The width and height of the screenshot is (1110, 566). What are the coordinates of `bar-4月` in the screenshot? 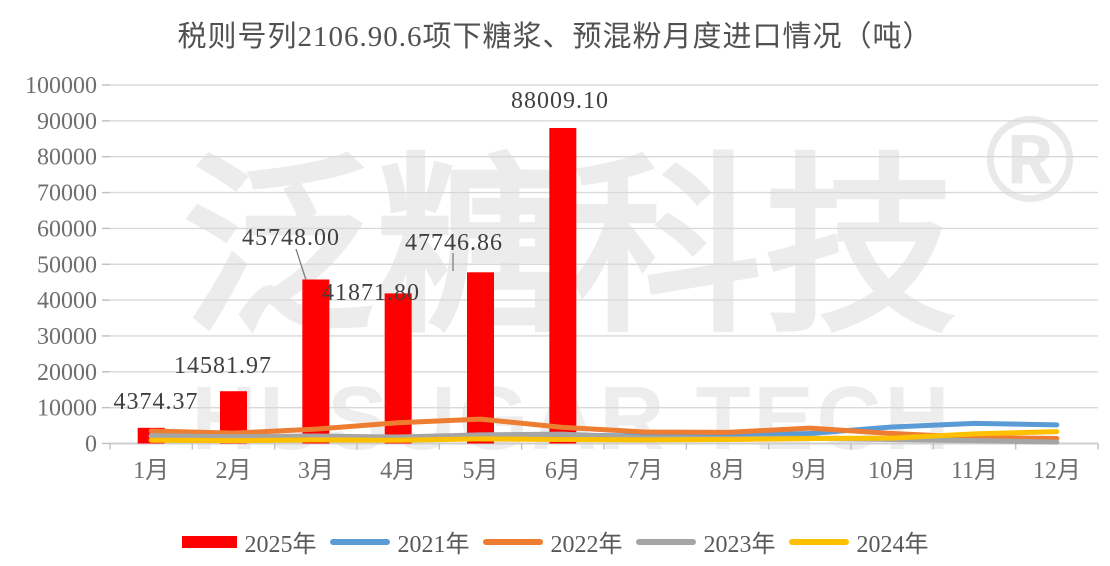 It's located at (398, 368).